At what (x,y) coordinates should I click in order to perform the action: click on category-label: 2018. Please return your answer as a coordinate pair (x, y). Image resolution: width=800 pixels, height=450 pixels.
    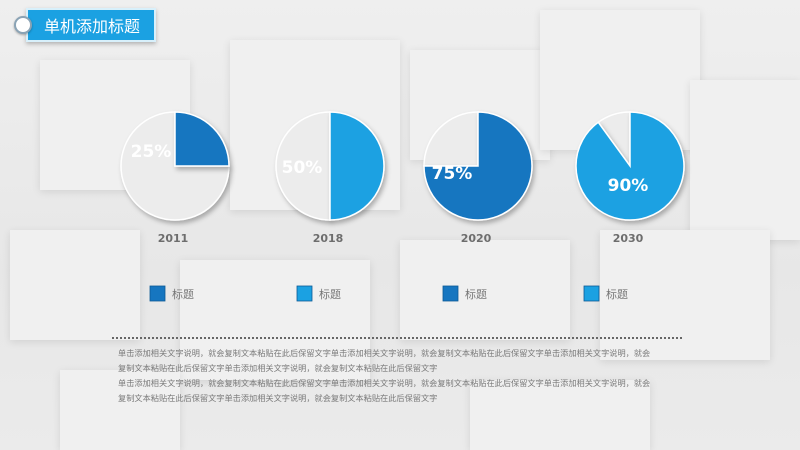
    Looking at the image, I should click on (328, 238).